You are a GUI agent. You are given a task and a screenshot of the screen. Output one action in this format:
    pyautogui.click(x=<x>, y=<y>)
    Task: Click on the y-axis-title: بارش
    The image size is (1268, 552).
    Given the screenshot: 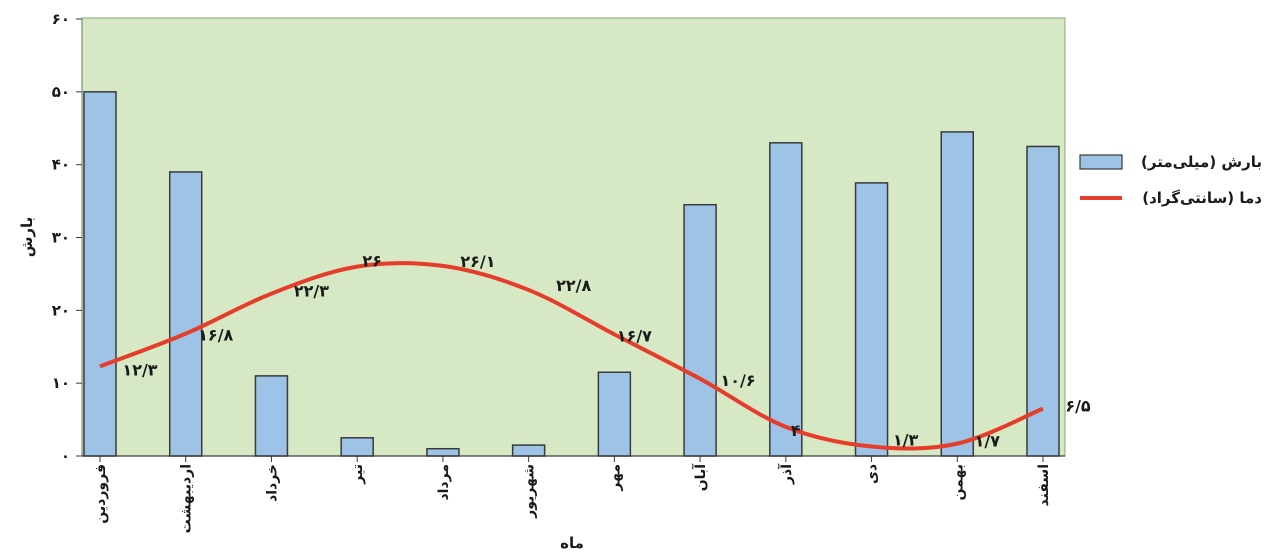 What is the action you would take?
    pyautogui.click(x=27, y=237)
    